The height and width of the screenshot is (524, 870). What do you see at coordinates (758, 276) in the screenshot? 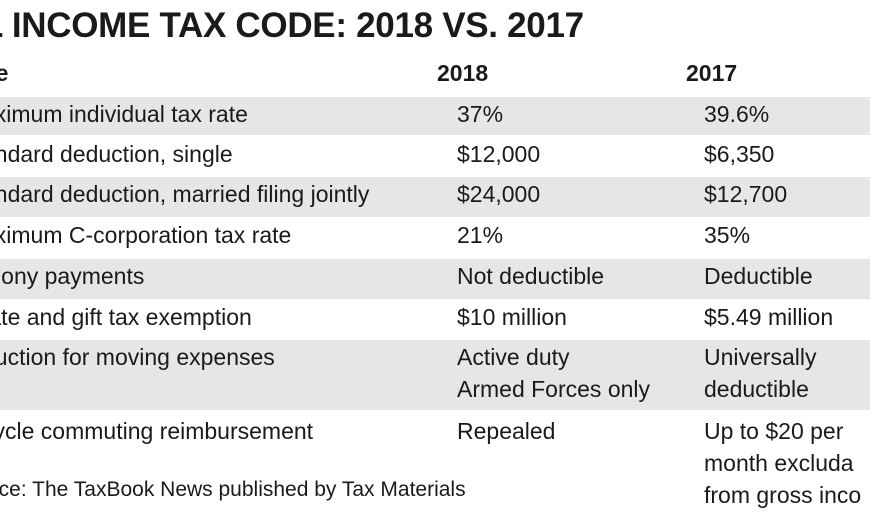
I see `value-2017: Deductible` at bounding box center [758, 276].